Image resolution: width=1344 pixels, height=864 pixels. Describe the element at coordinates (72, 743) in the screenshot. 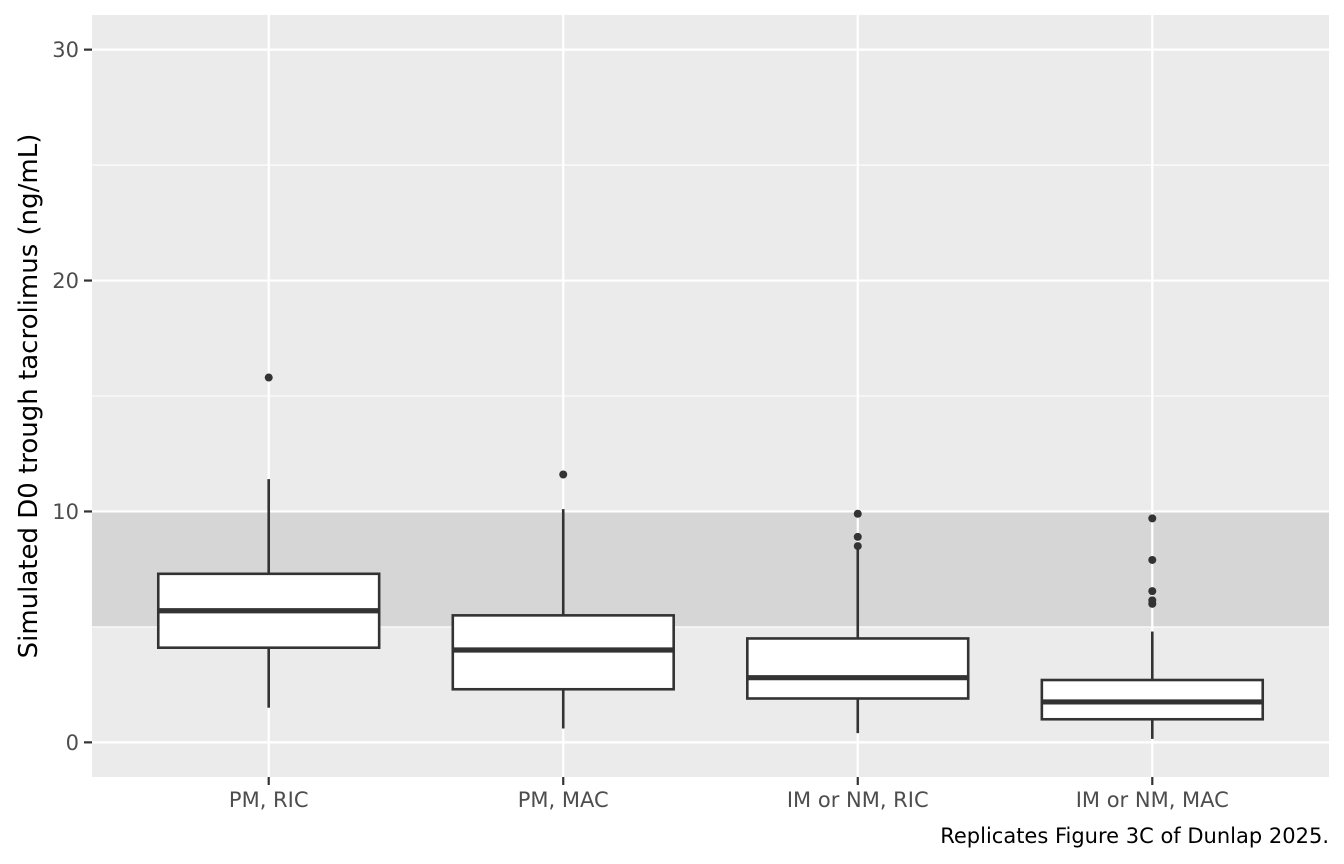

I see `y-tick-label: 0` at that location.